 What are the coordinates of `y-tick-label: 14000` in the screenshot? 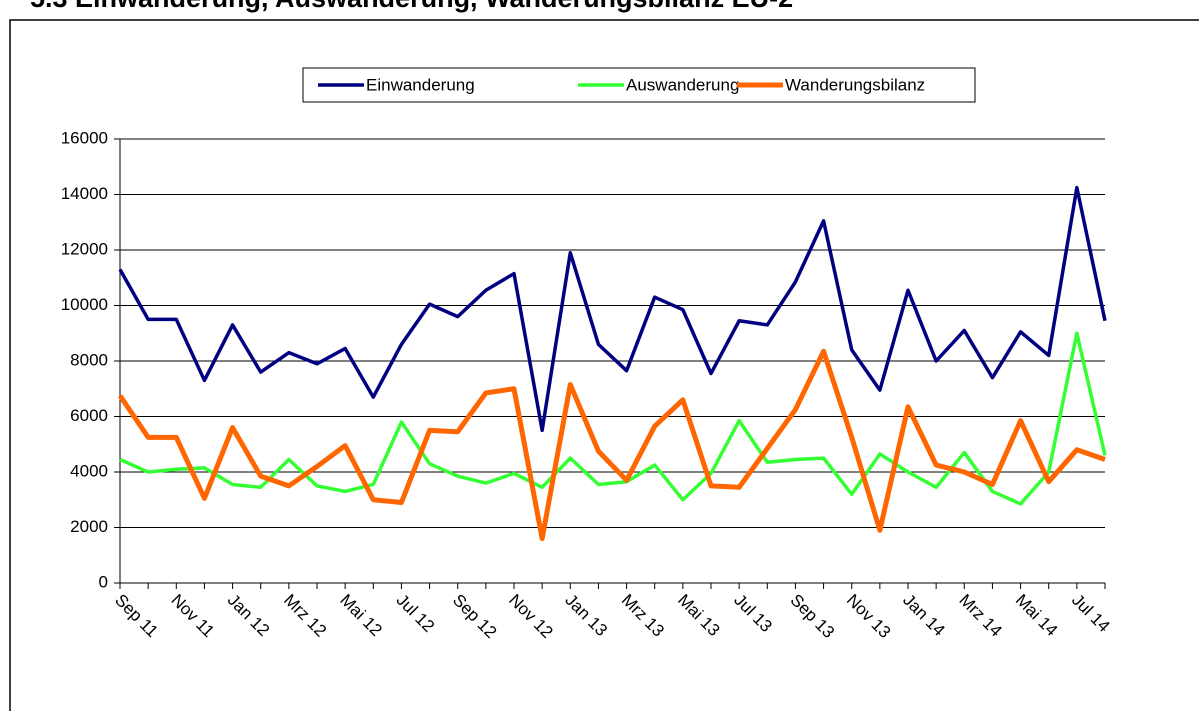 It's located at (84, 193).